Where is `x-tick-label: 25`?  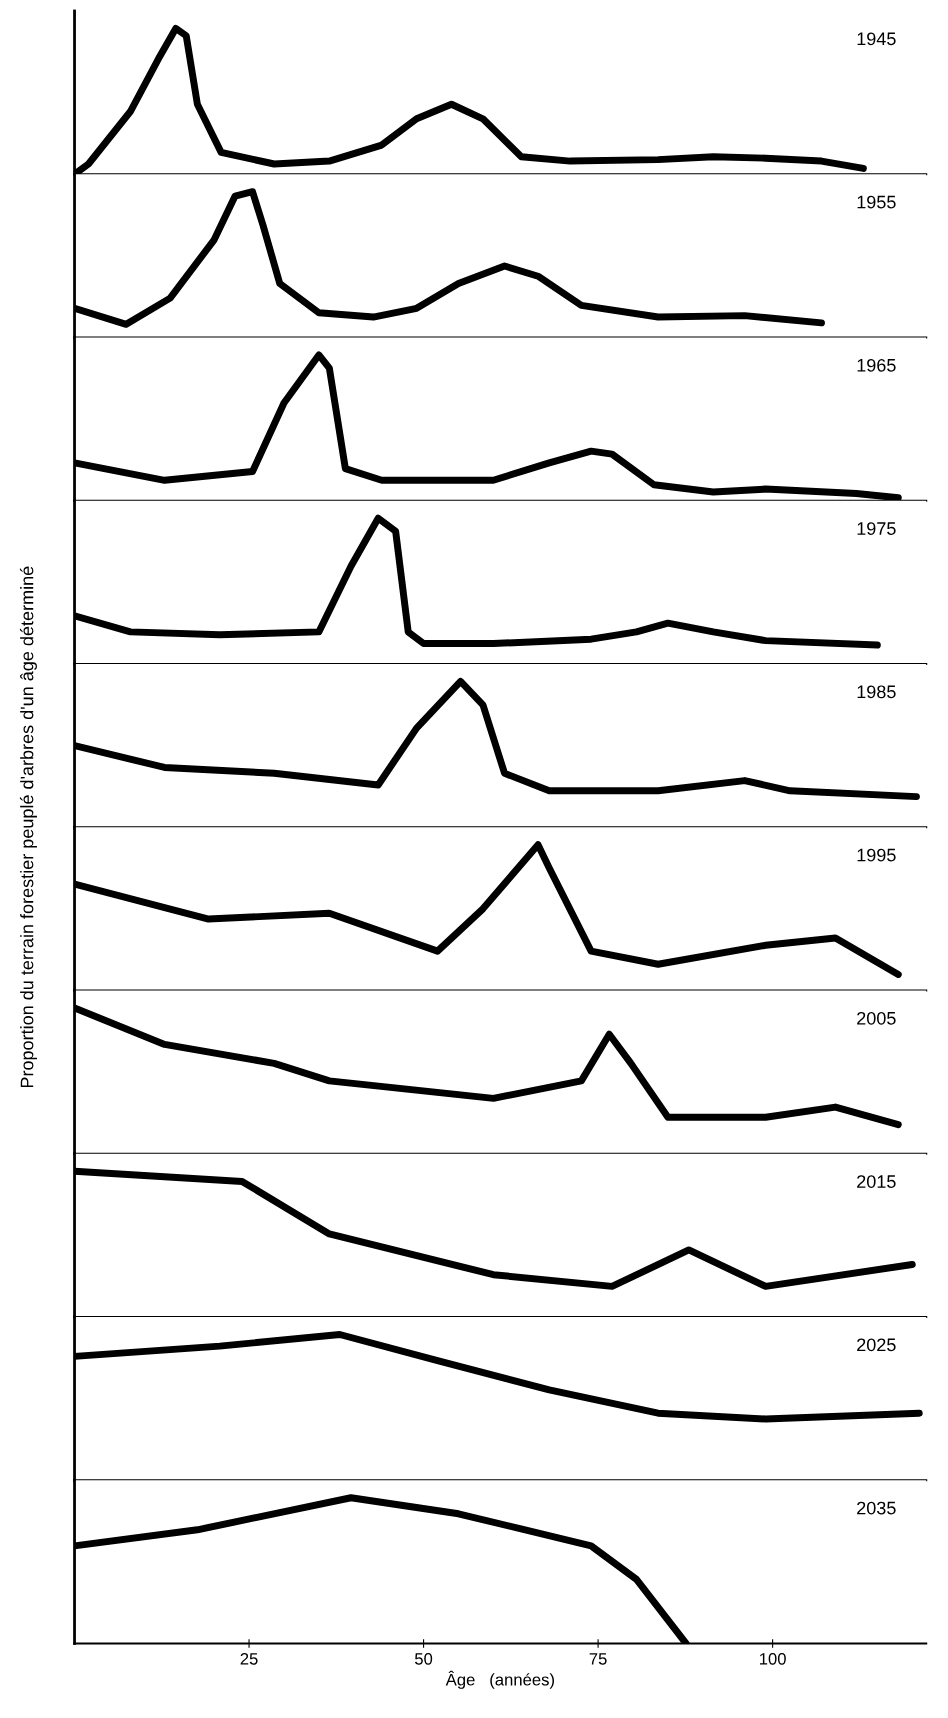 x-tick-label: 25 is located at coordinates (249, 1658).